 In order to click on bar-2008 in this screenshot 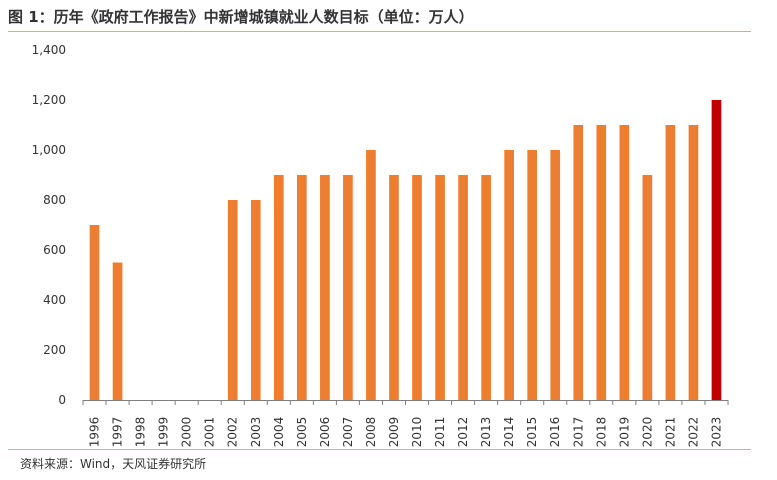, I will do `click(371, 275)`.